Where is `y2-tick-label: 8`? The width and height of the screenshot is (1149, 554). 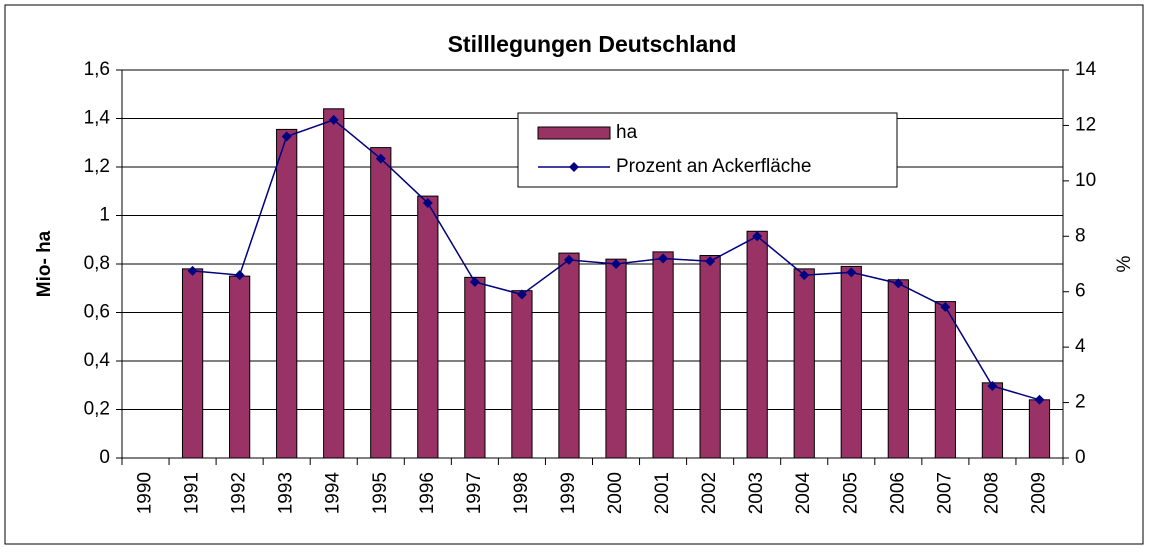 y2-tick-label: 8 is located at coordinates (1080, 235).